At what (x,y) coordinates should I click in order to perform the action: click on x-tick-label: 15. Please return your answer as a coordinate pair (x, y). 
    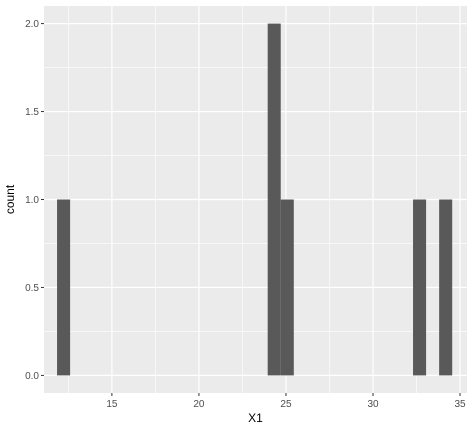
    Looking at the image, I should click on (112, 404).